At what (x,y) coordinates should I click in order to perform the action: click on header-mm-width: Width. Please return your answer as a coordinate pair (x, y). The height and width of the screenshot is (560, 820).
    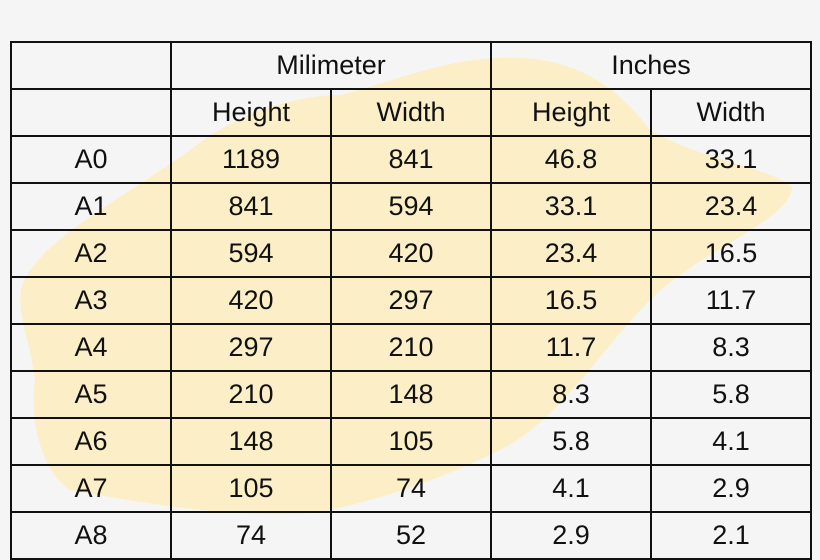
    Looking at the image, I should click on (411, 112).